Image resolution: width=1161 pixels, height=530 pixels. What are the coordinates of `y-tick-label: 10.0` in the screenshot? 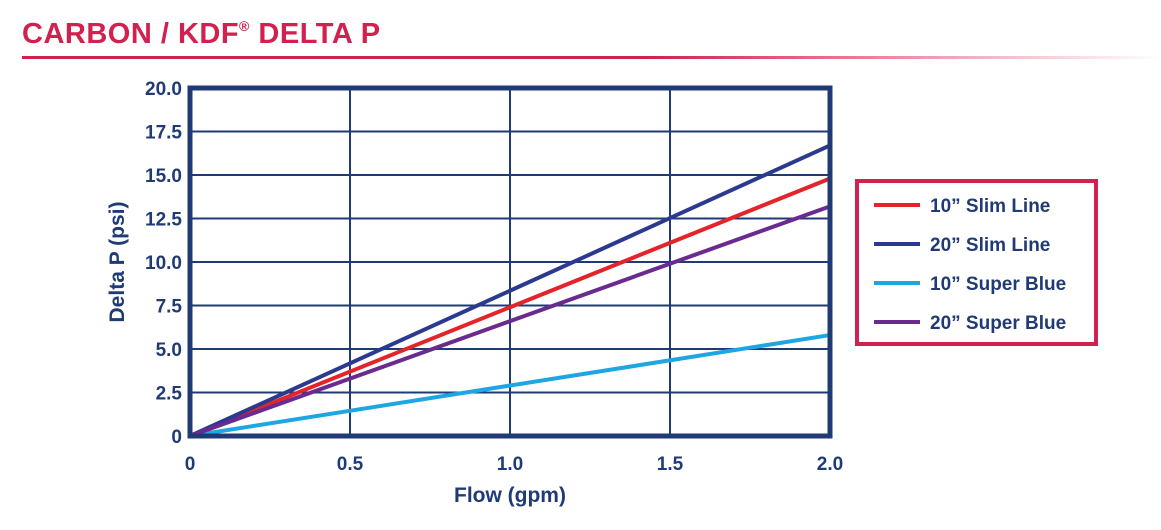 It's located at (163, 263).